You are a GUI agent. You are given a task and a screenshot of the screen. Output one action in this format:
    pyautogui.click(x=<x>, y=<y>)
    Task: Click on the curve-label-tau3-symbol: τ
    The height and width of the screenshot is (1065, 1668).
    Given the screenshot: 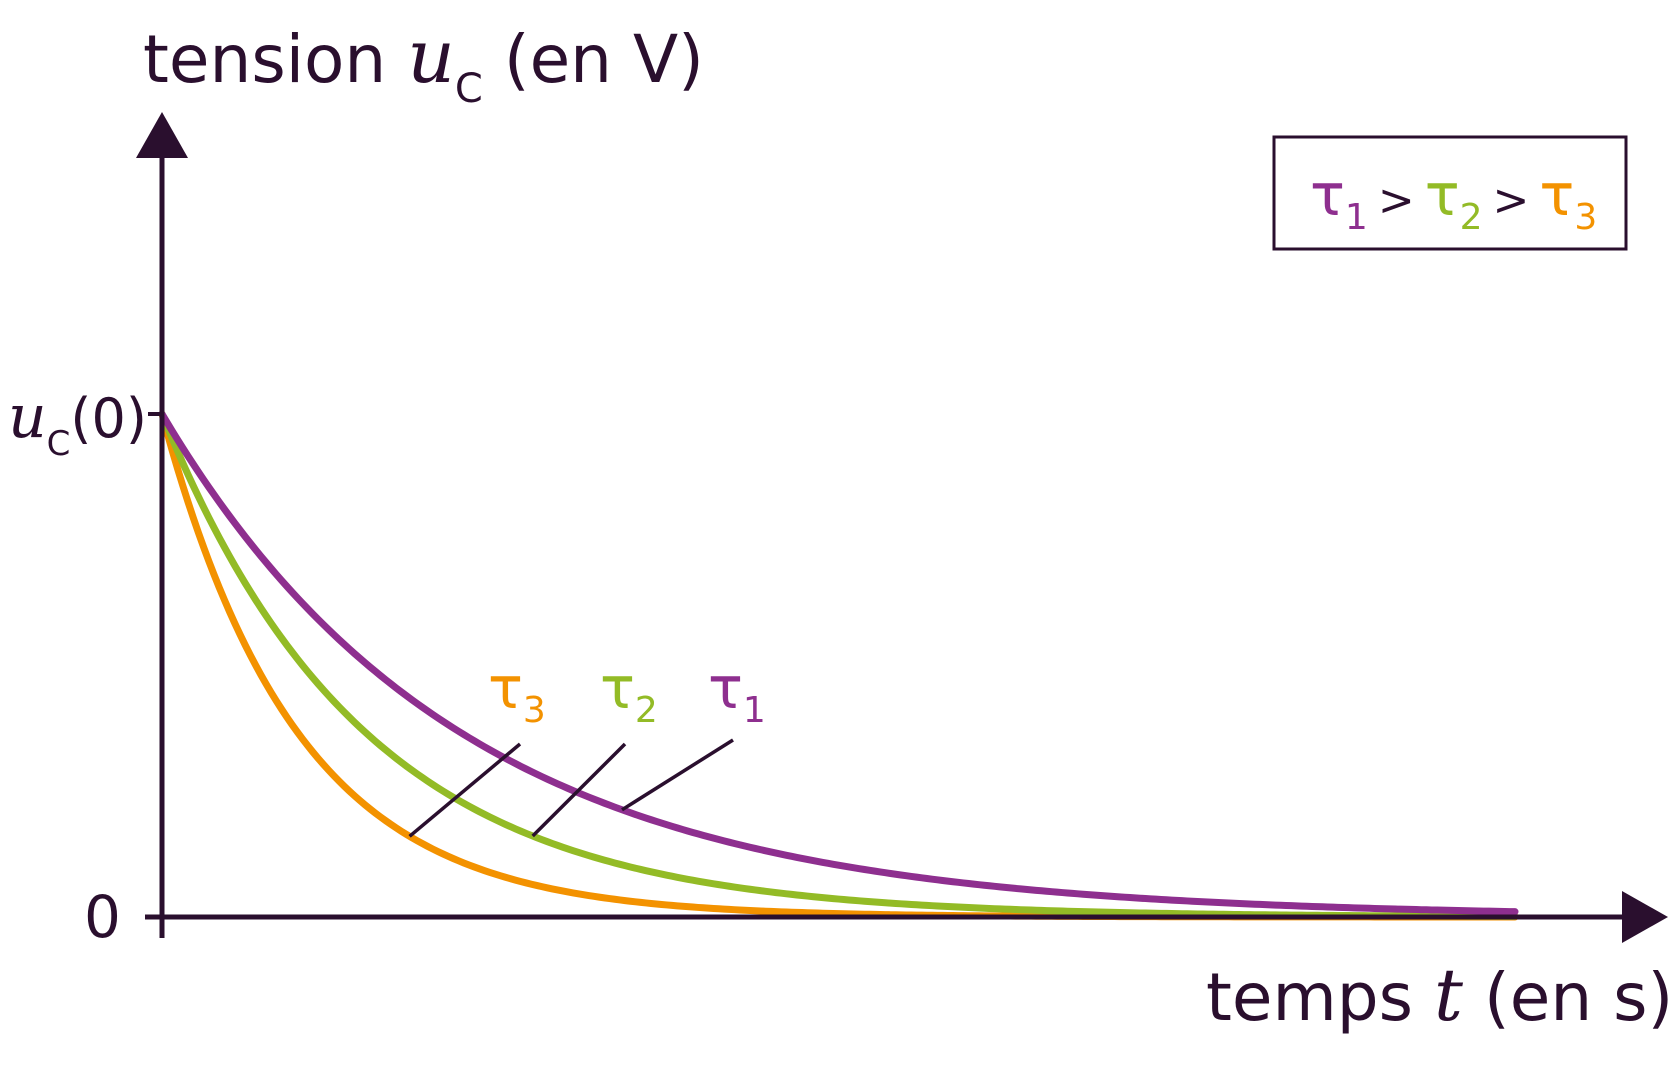 What is the action you would take?
    pyautogui.click(x=505, y=688)
    